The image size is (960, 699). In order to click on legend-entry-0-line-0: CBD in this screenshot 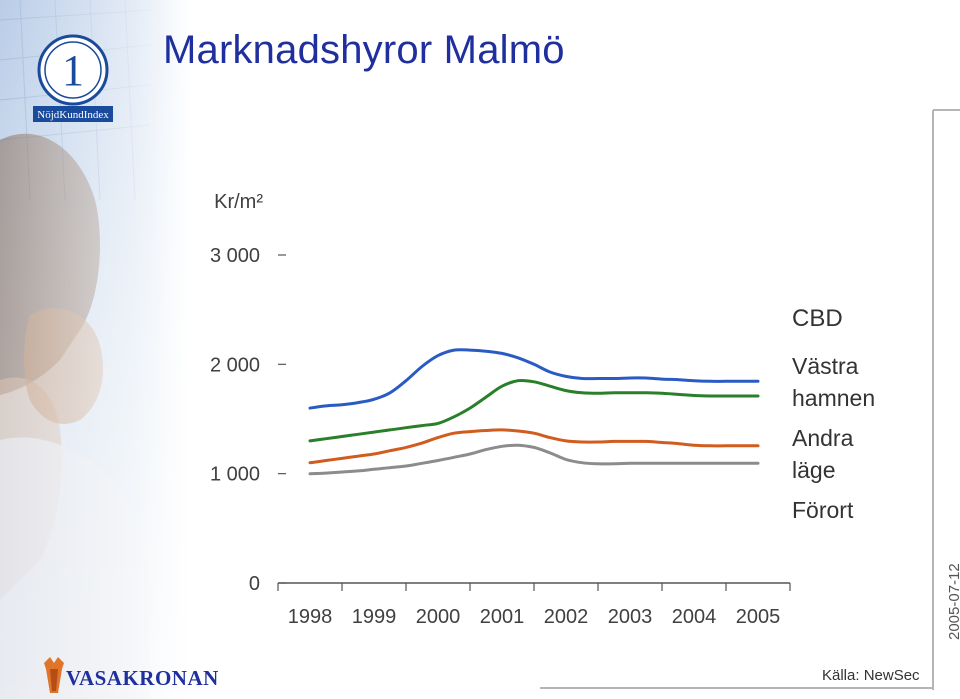, I will do `click(817, 318)`.